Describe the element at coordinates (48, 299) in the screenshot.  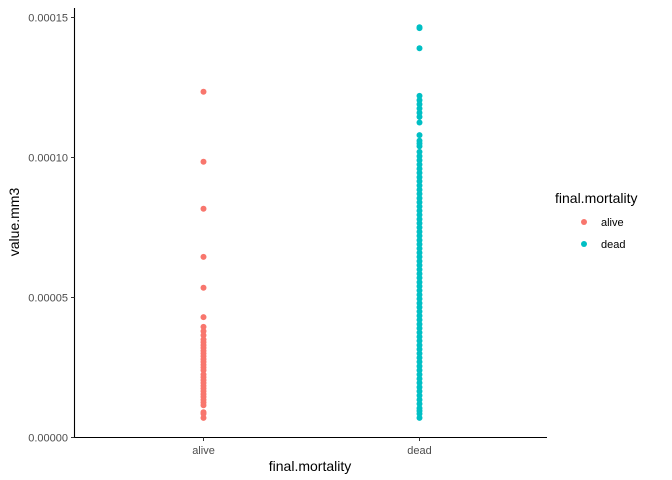
I see `y-tick-label: 0.00005` at that location.